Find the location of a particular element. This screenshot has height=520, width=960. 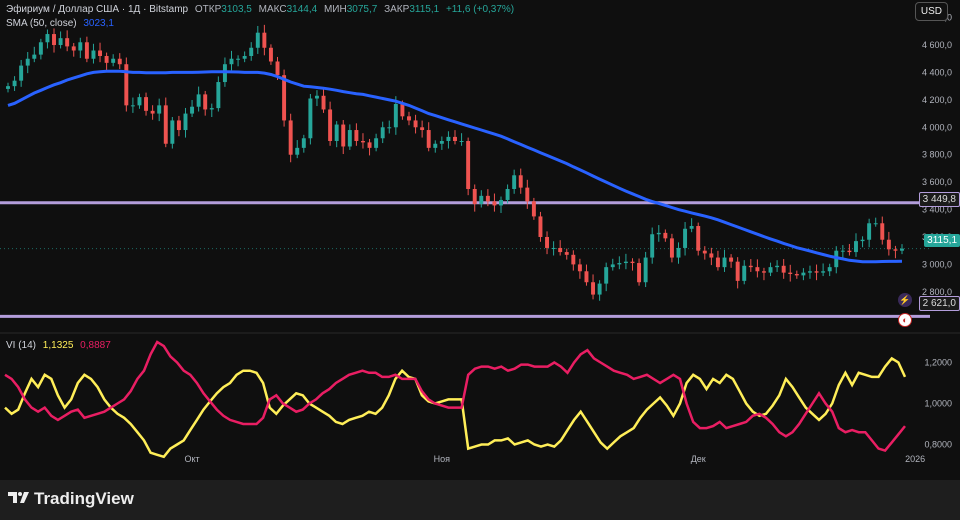

vi-axis-tick: 1,2000 is located at coordinates (938, 363).